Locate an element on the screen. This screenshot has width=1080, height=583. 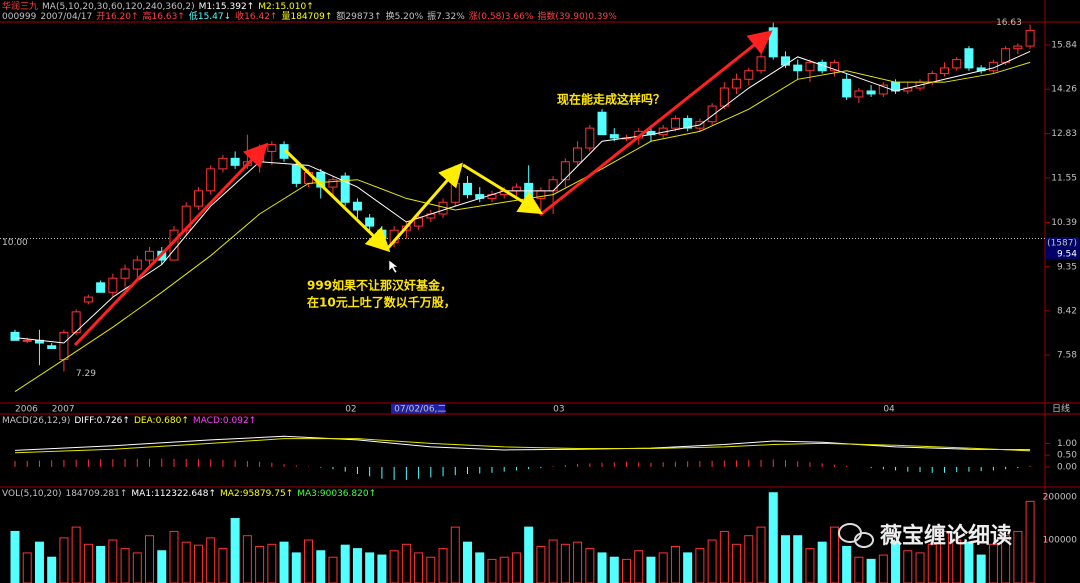
x-label-highlight is located at coordinates (418, 409).